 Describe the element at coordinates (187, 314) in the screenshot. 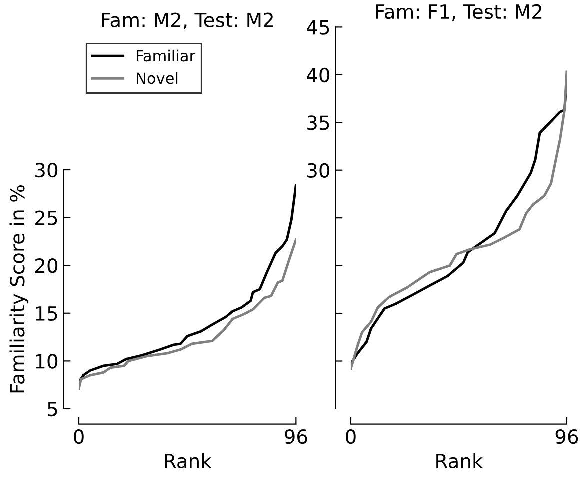

I see `line-series` at that location.